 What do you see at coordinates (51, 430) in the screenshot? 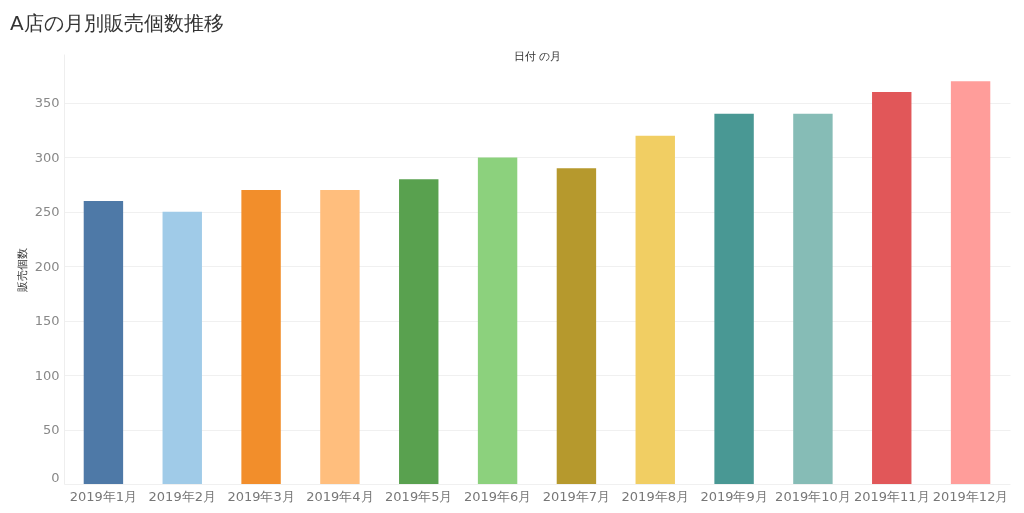
I see `y-tick-label: 50` at bounding box center [51, 430].